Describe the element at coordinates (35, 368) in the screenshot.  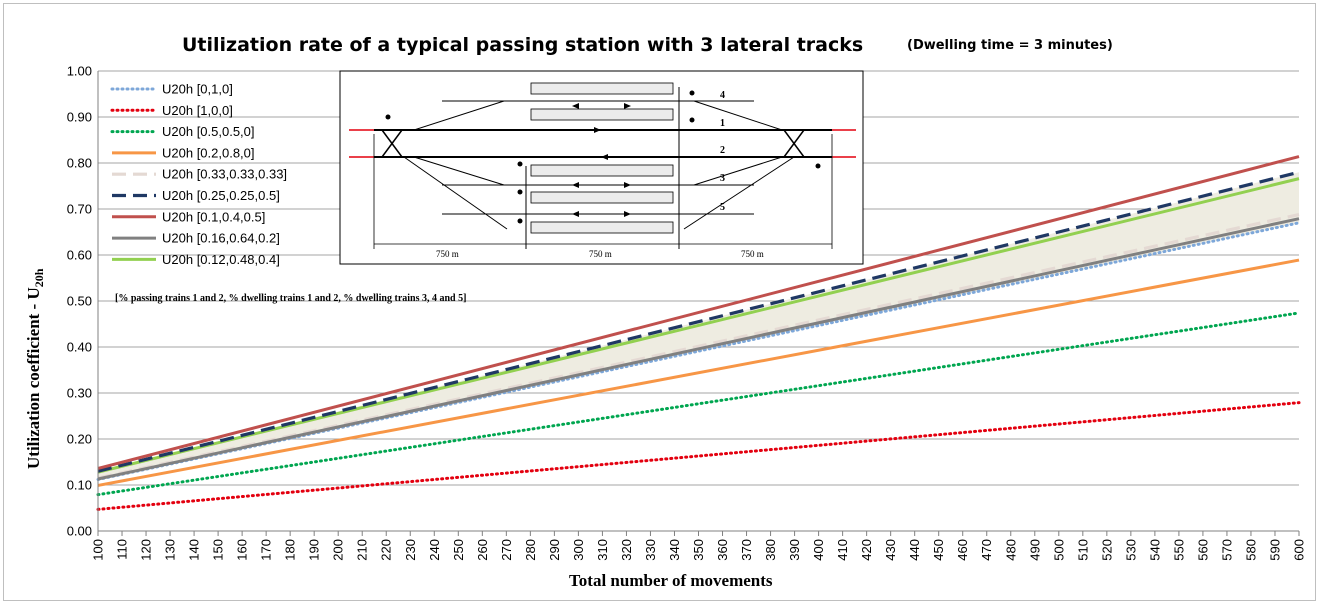
I see `y-axis-title: Utilization coefficient - U20h` at that location.